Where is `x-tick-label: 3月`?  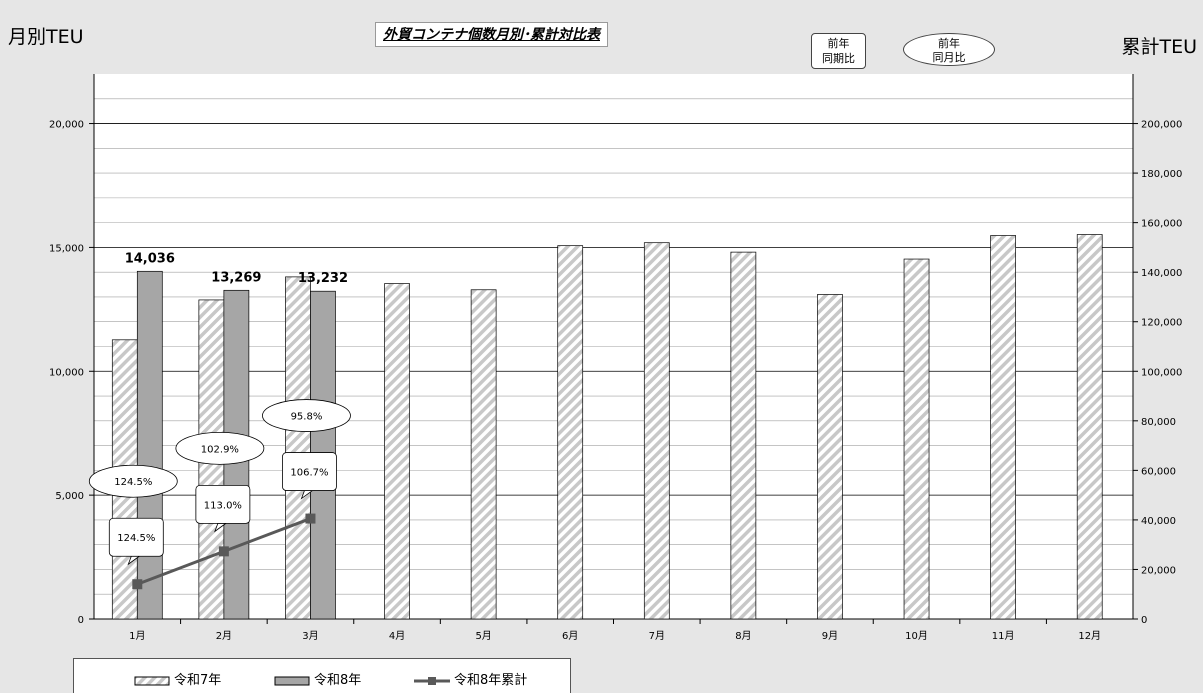 x-tick-label: 3月 is located at coordinates (310, 636).